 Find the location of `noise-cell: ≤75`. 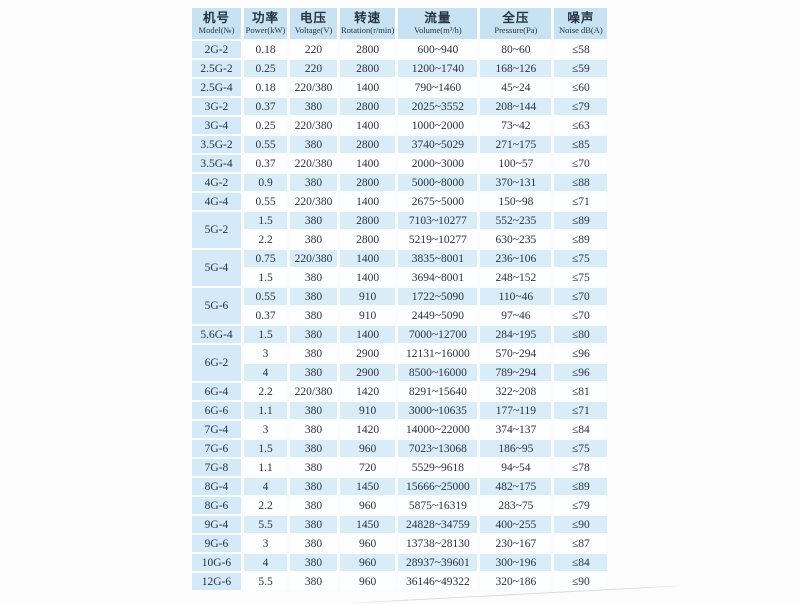

noise-cell: ≤75 is located at coordinates (581, 258).